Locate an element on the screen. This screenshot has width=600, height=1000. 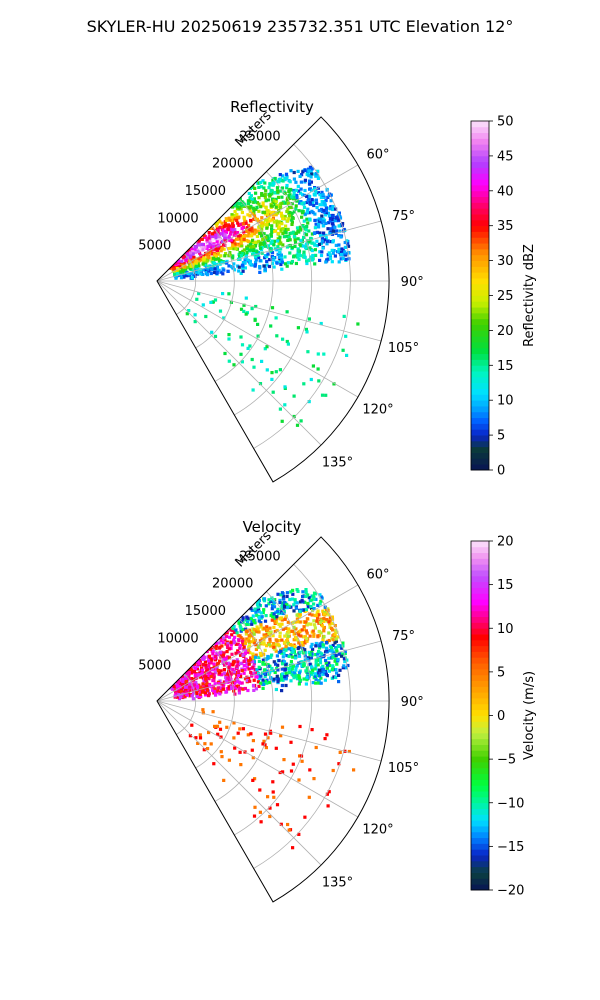
angle-tick-label: 105° is located at coordinates (403, 768).